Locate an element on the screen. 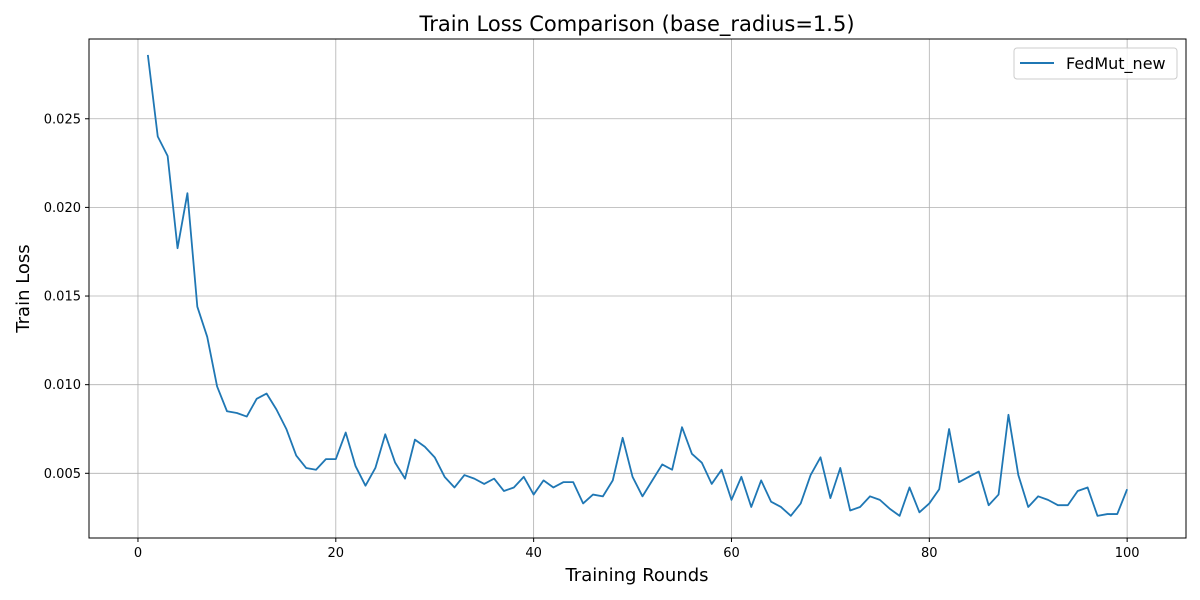  y-tick-label: 0.020 is located at coordinates (62, 208).